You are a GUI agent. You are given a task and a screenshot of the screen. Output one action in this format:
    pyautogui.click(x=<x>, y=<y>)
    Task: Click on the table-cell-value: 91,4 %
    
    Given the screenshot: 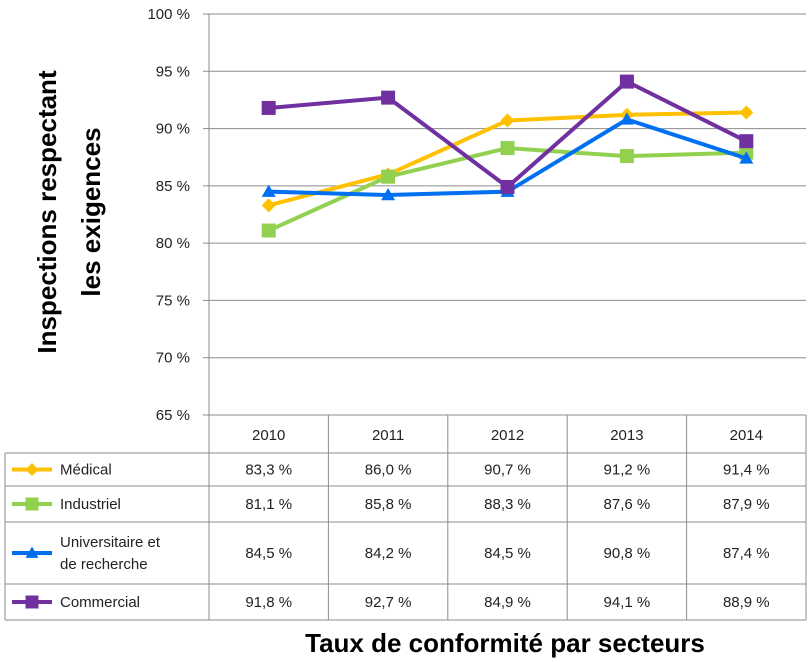 What is the action you would take?
    pyautogui.click(x=746, y=470)
    